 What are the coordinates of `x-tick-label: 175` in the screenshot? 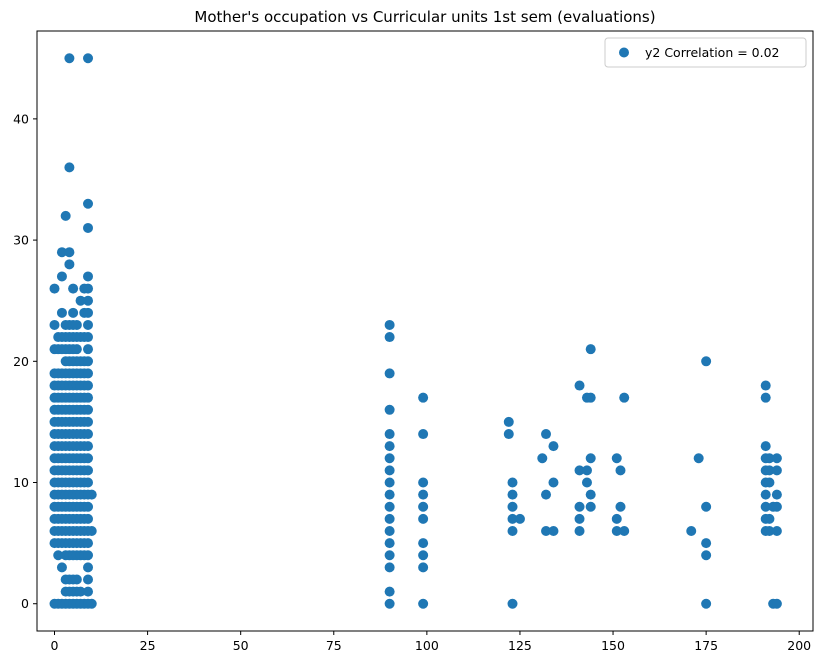 It's located at (706, 645).